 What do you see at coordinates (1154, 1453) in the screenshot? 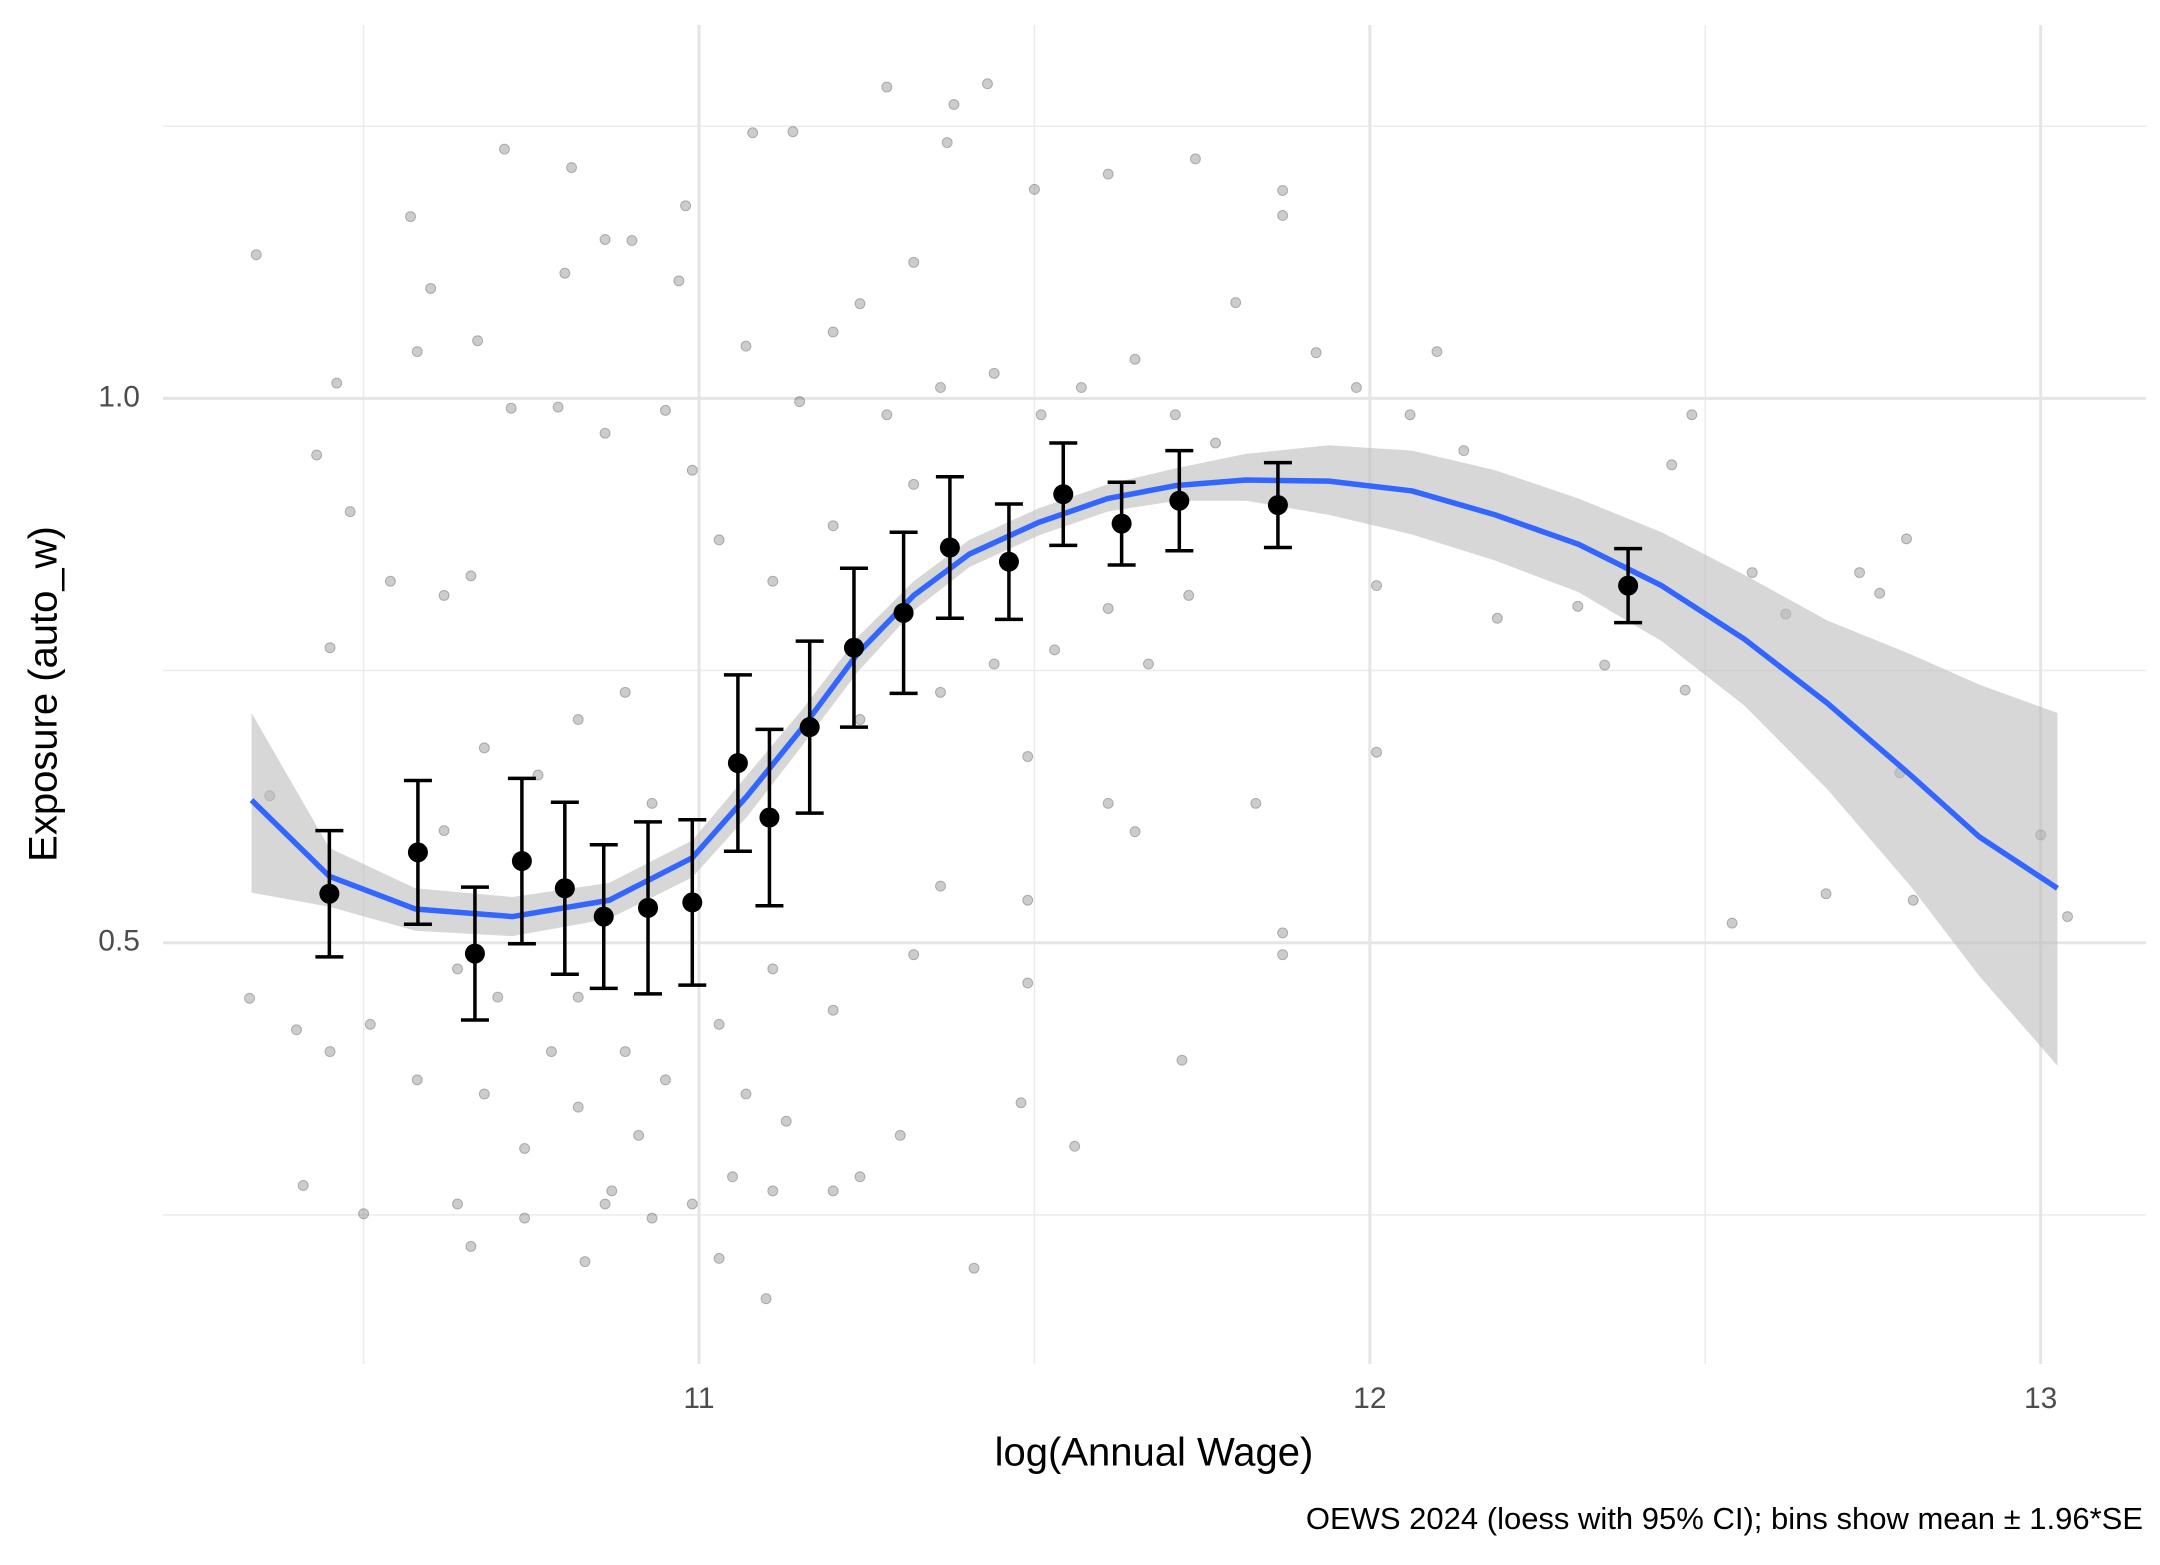
I see `x-axis-title: log(Annual Wage)` at bounding box center [1154, 1453].